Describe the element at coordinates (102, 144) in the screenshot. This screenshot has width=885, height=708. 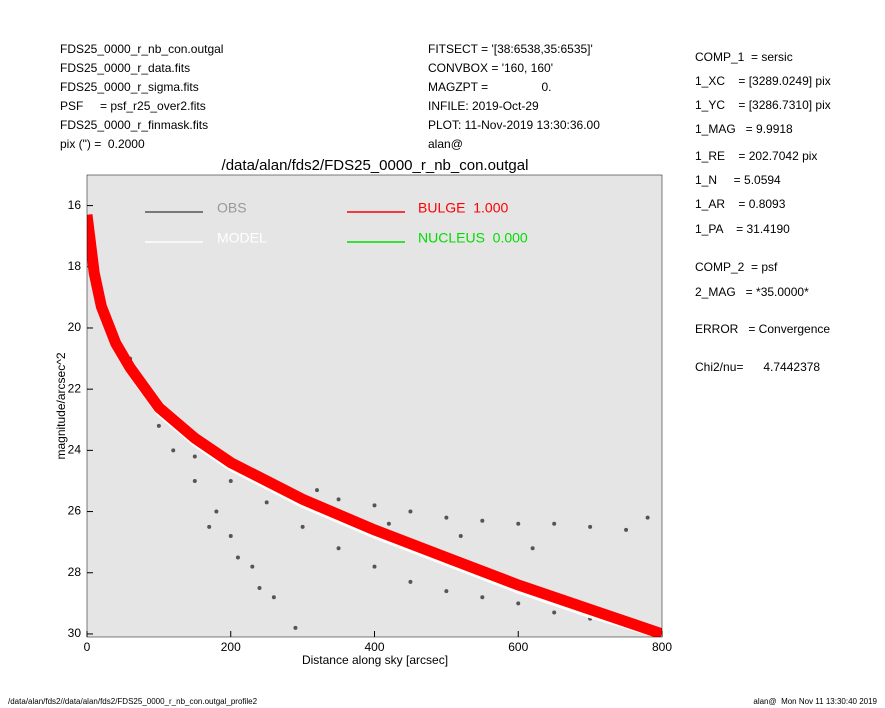
I see `header-left: pix (") = 0.2000` at that location.